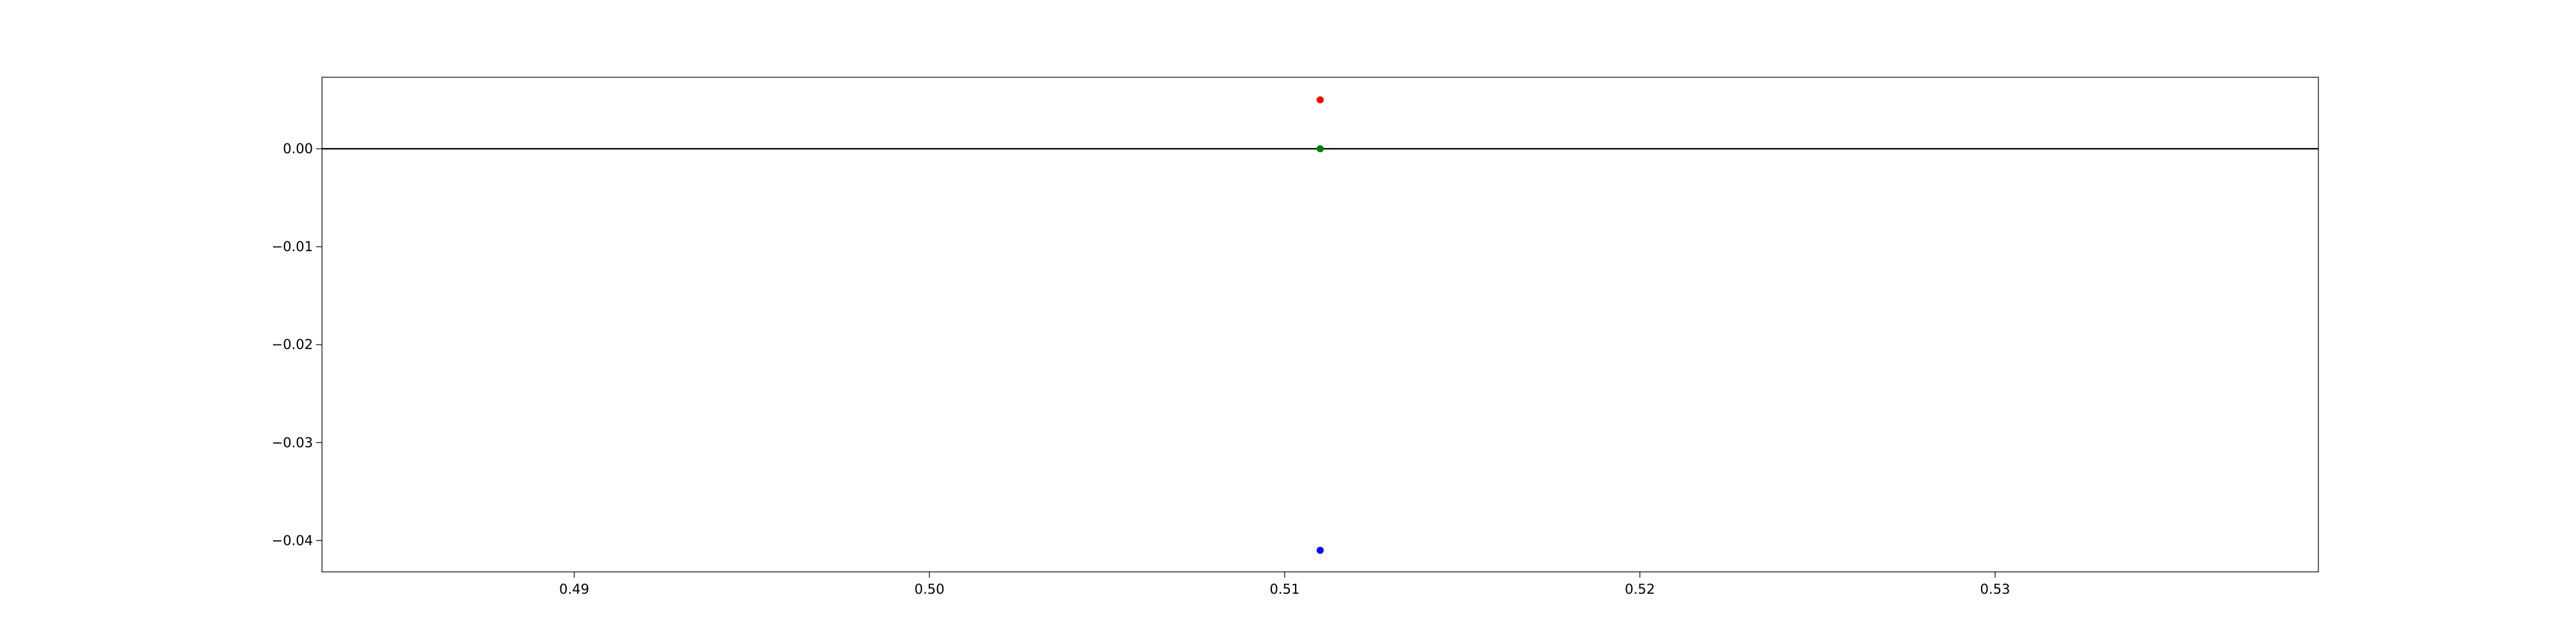 This screenshot has height=644, width=2576. I want to click on y-tick-label: −0.04, so click(293, 540).